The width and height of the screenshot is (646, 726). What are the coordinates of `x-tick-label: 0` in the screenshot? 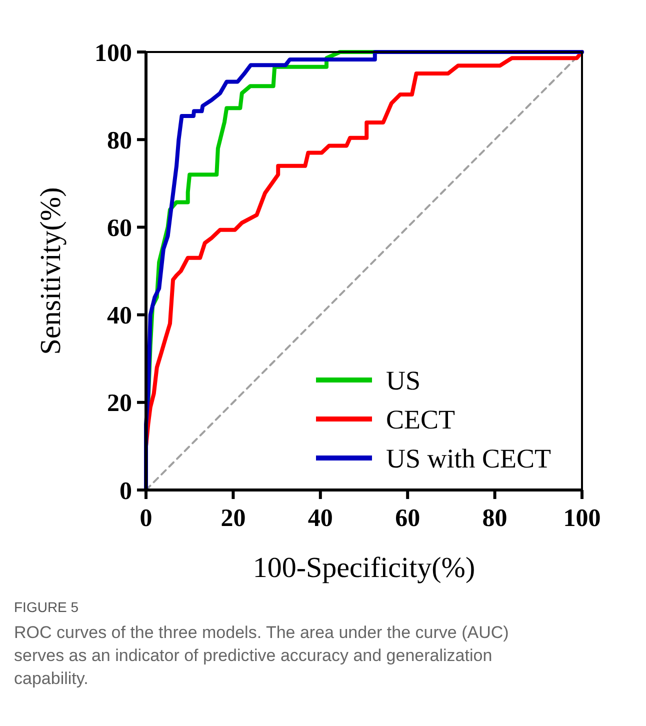 It's located at (146, 518).